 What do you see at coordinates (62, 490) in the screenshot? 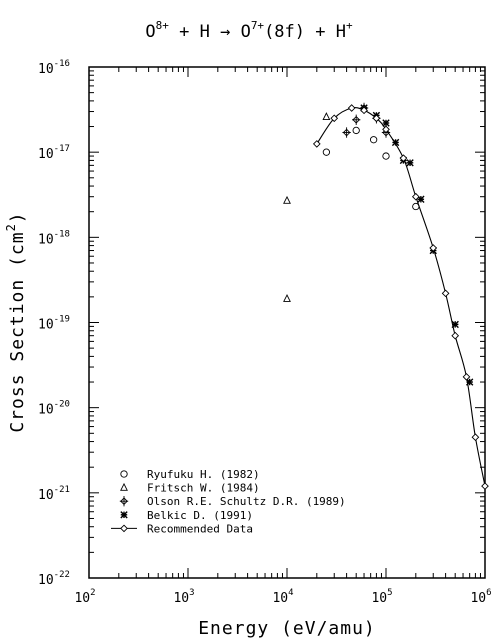
I see `y-tick-exp: -21` at bounding box center [62, 490].